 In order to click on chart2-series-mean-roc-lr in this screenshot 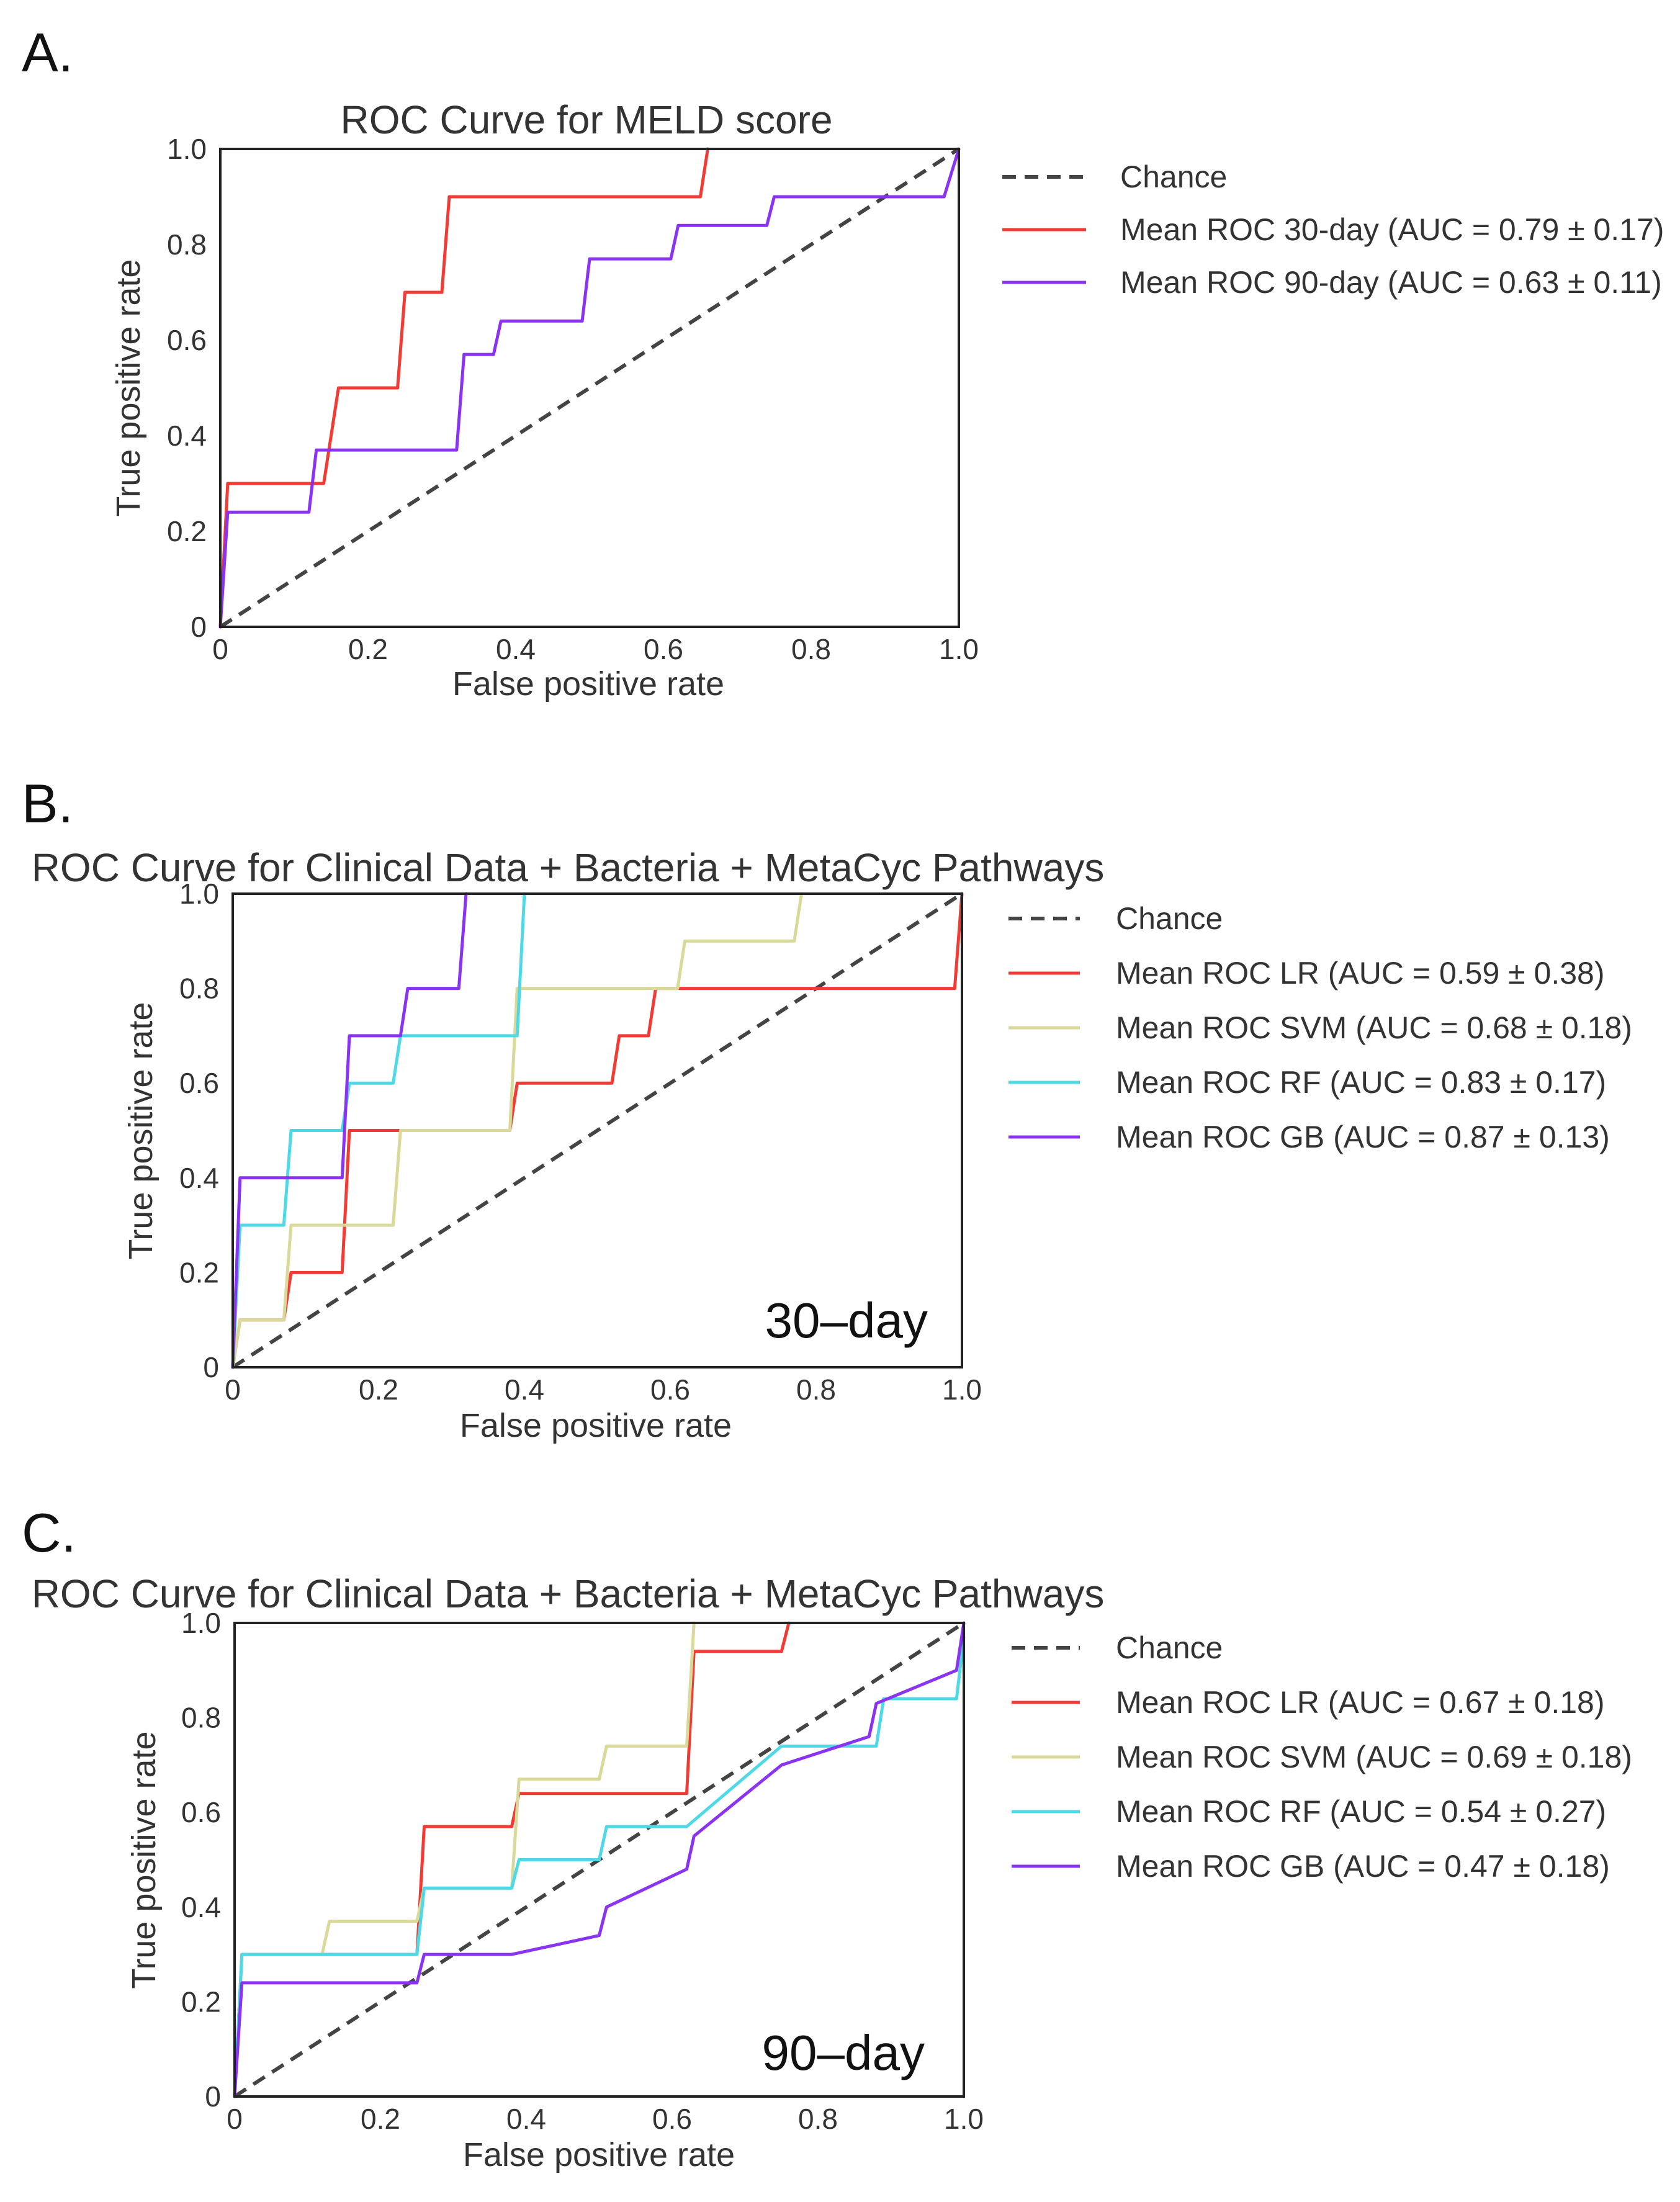, I will do `click(597, 1131)`.